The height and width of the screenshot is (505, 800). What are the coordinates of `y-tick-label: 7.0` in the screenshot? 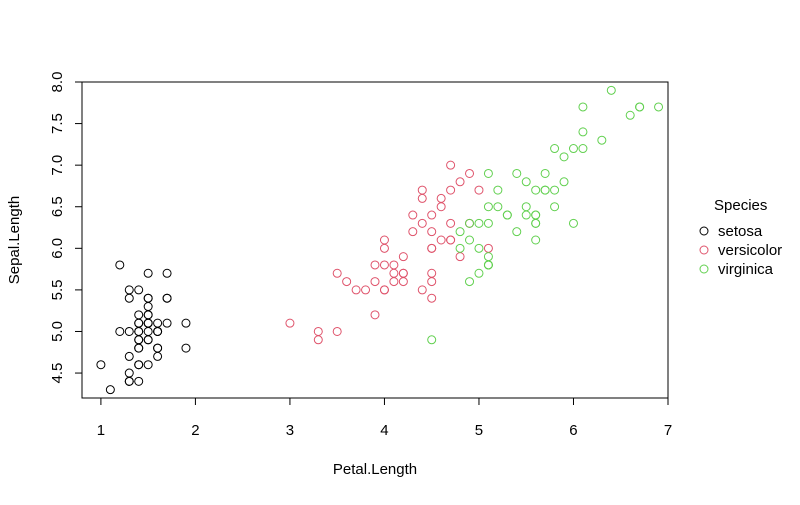 It's located at (57, 165).